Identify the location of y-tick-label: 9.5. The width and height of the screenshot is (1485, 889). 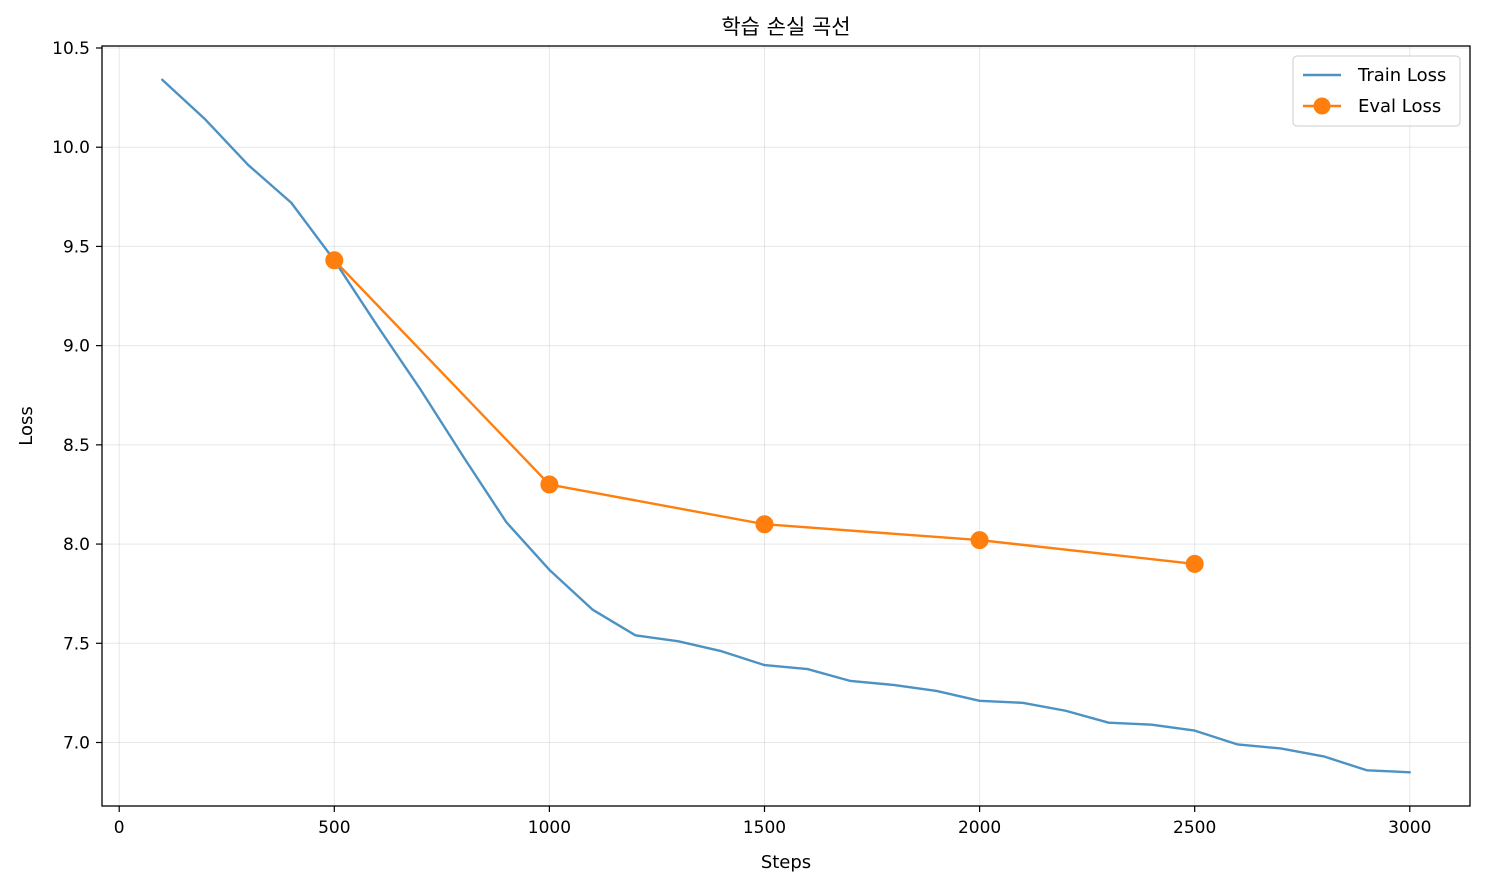
(76, 247).